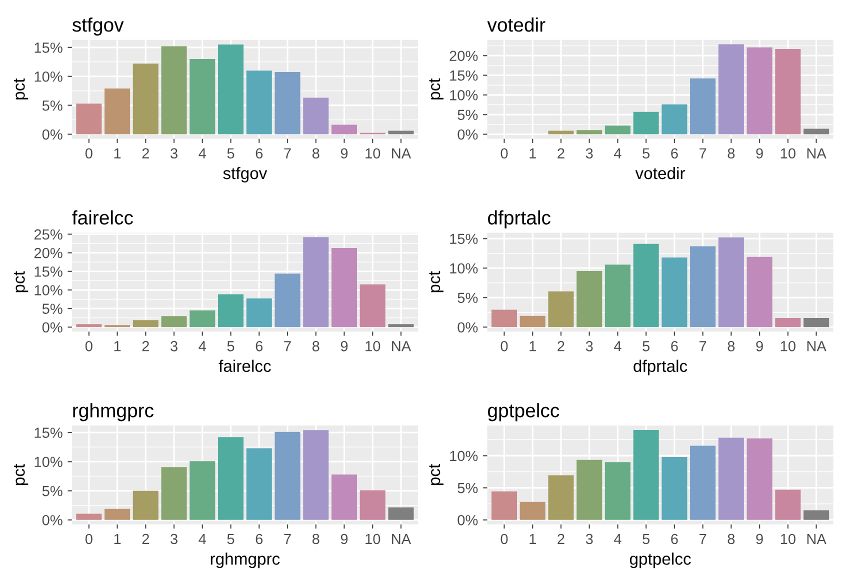 This screenshot has width=846, height=570. I want to click on x-axis-title: dfprtalc, so click(661, 368).